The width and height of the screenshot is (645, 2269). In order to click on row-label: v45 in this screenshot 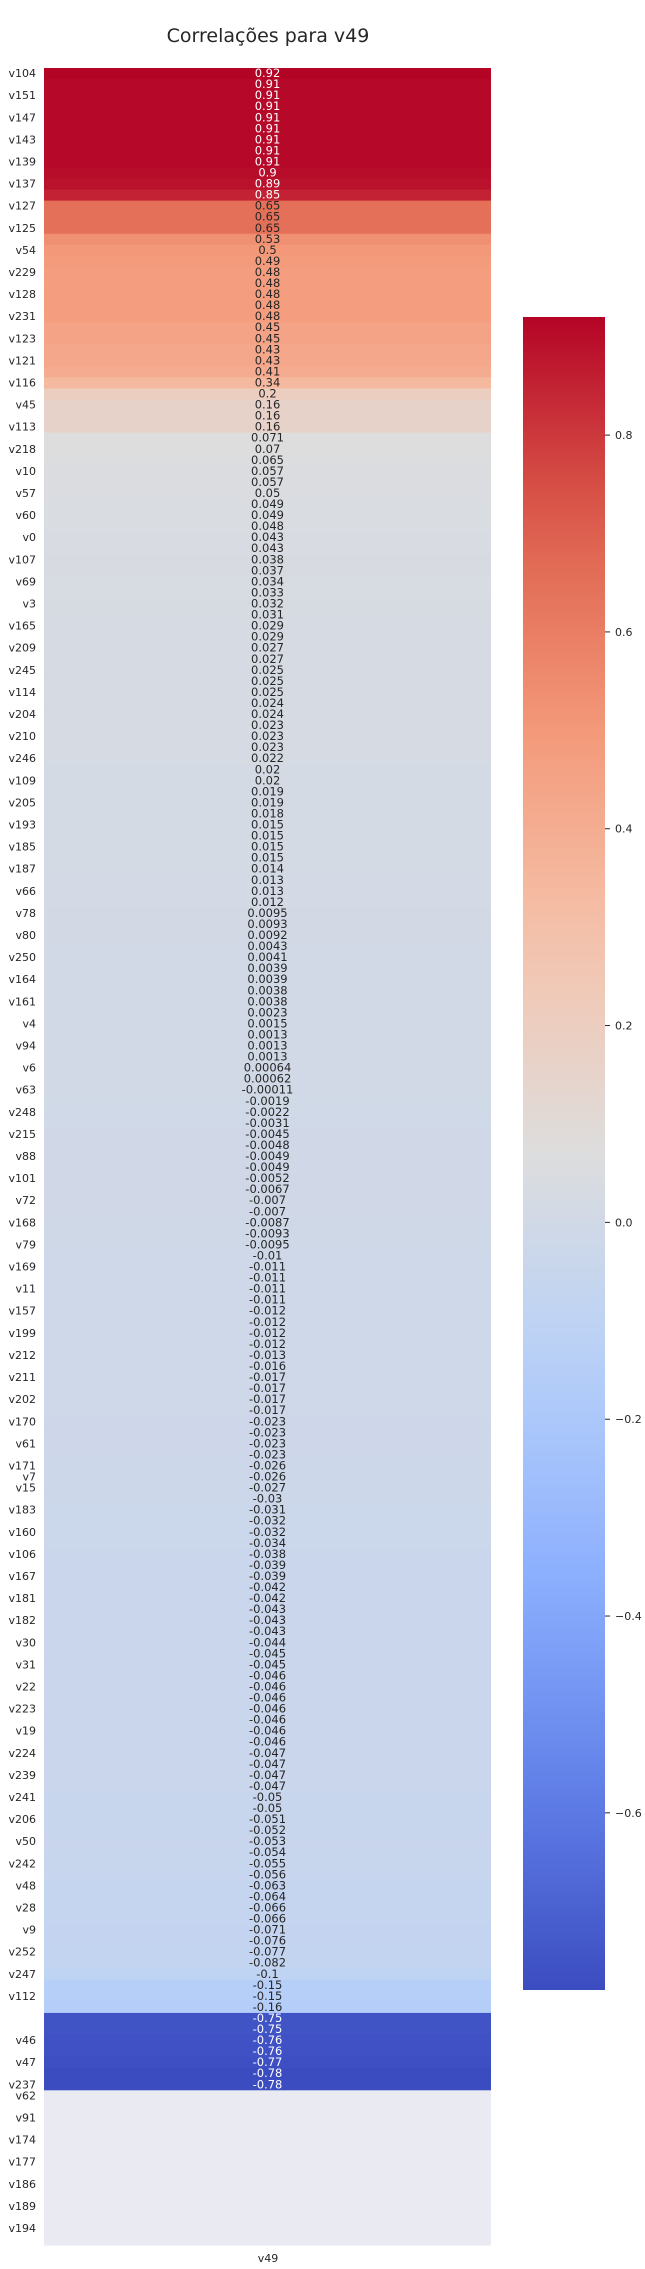, I will do `click(25, 405)`.